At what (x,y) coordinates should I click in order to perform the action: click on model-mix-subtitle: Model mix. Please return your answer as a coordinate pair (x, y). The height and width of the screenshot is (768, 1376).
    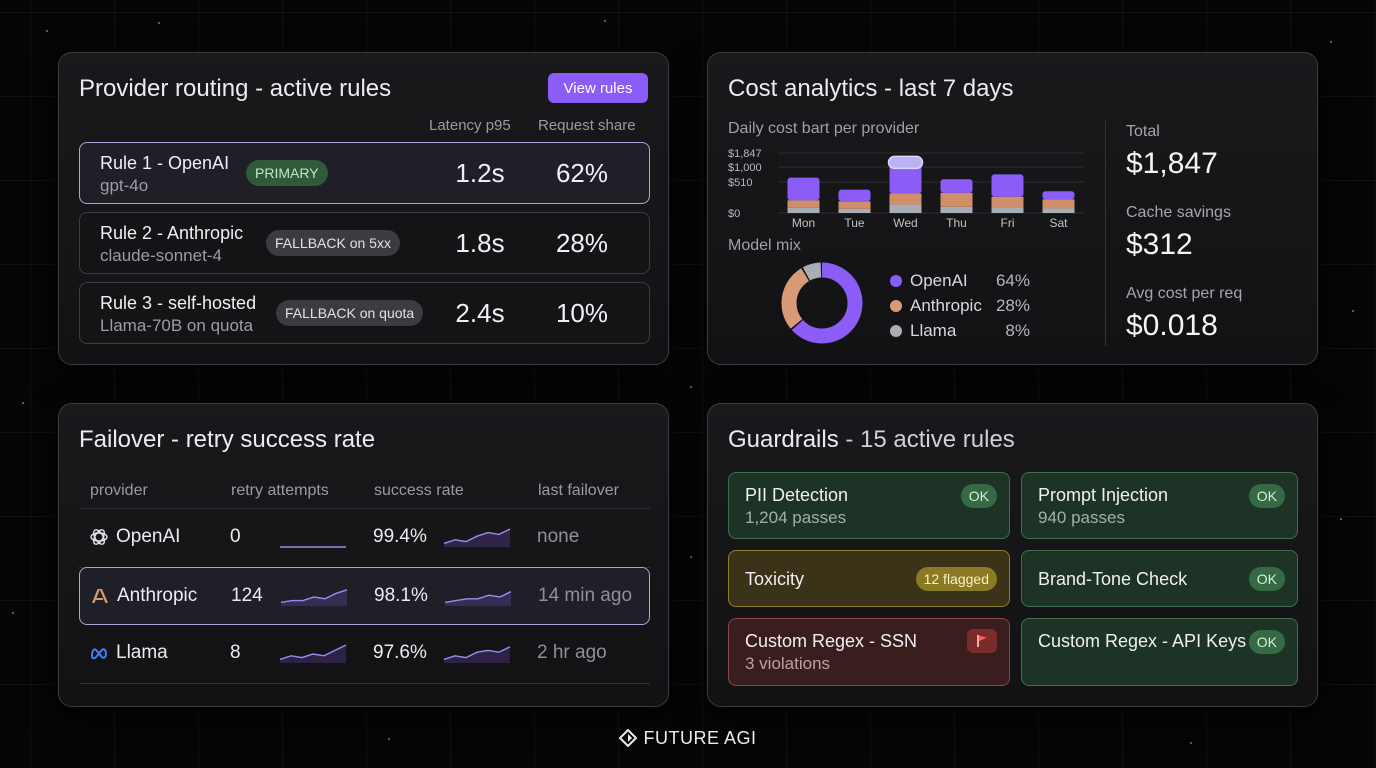
    Looking at the image, I should click on (764, 245).